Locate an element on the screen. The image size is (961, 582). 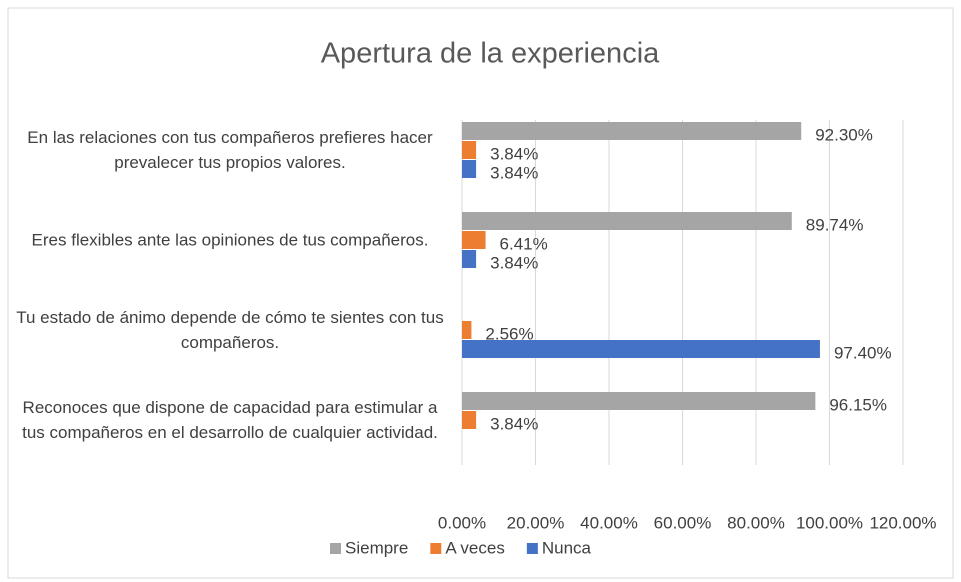
legend-label: Nunca is located at coordinates (567, 547).